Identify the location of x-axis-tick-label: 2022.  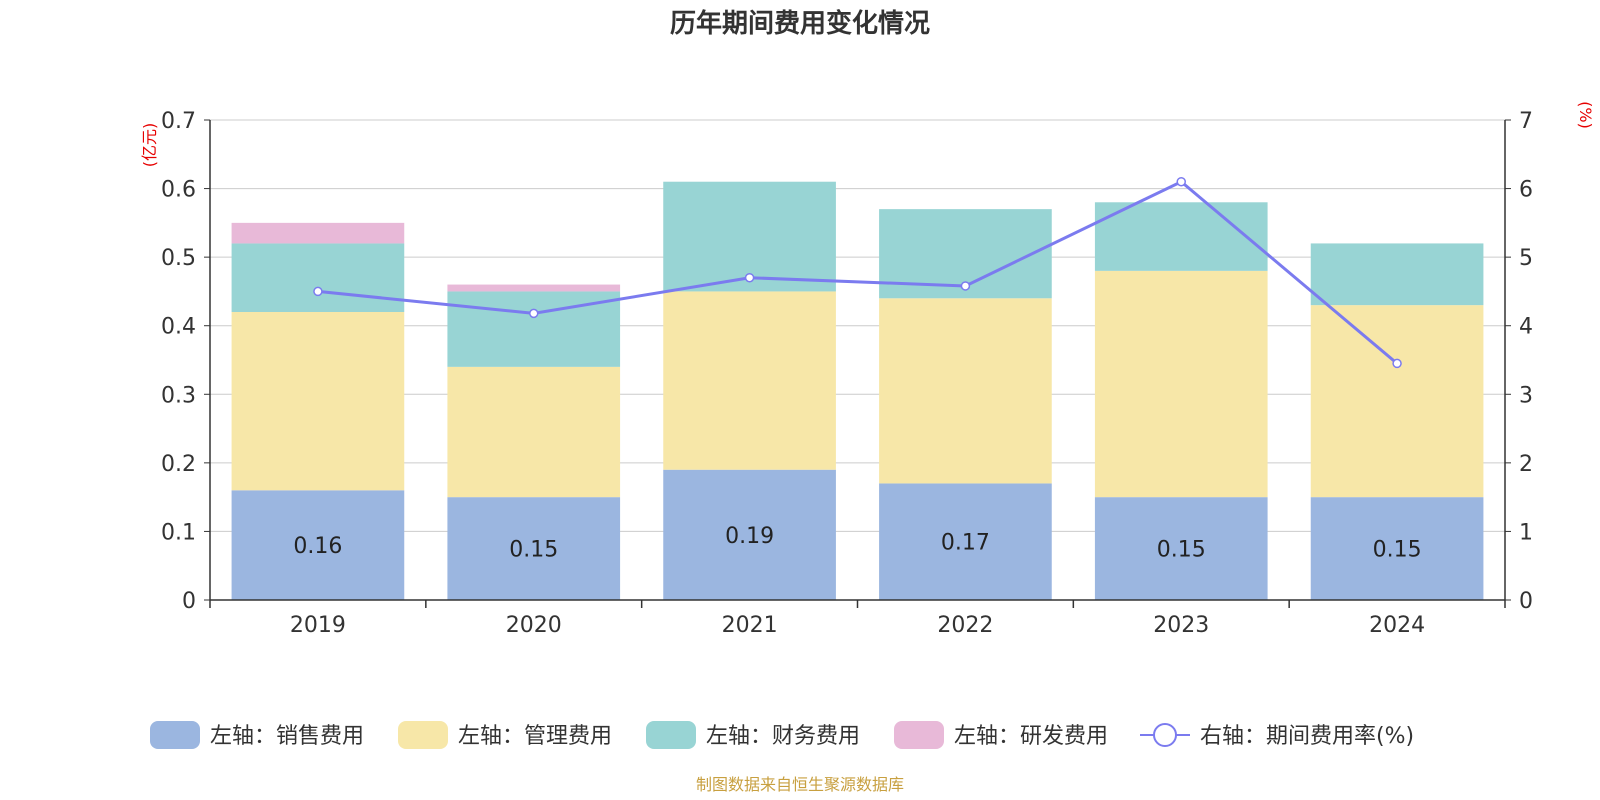
(965, 625).